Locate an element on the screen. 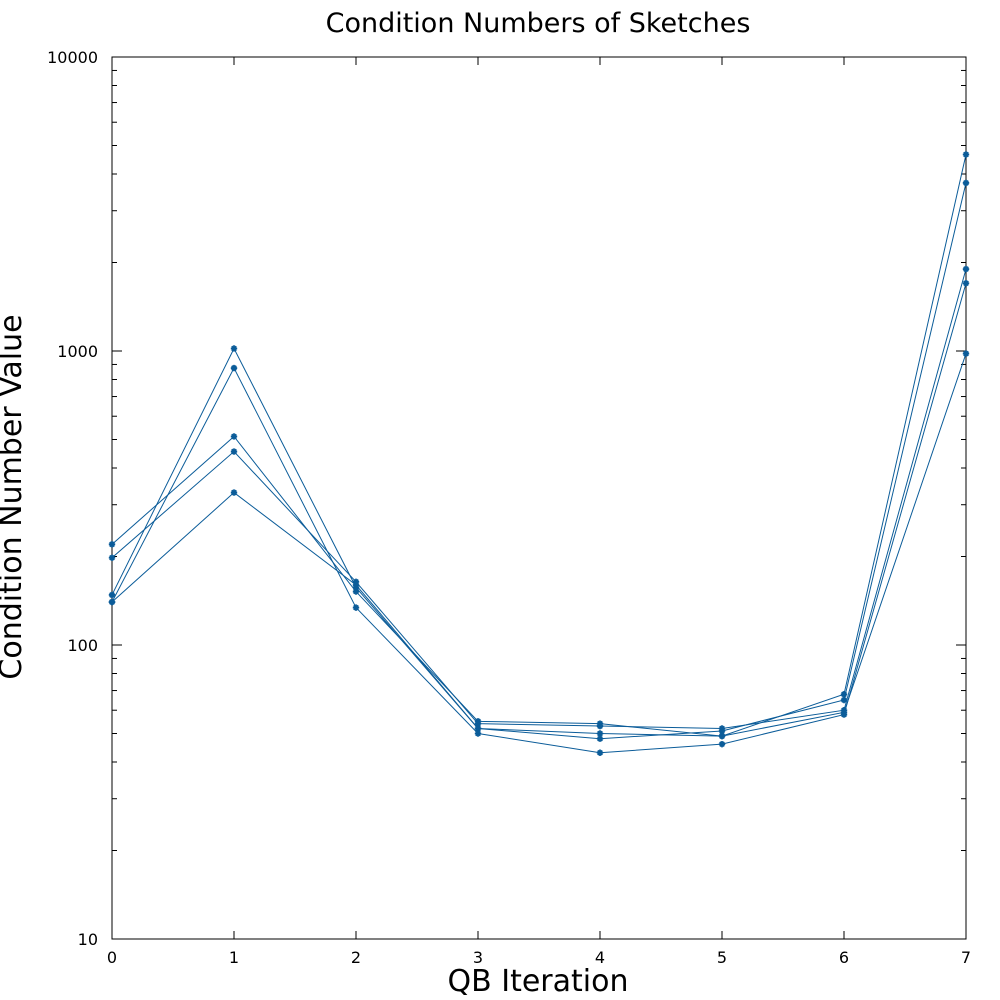  x-tick-label: 1 is located at coordinates (234, 957).